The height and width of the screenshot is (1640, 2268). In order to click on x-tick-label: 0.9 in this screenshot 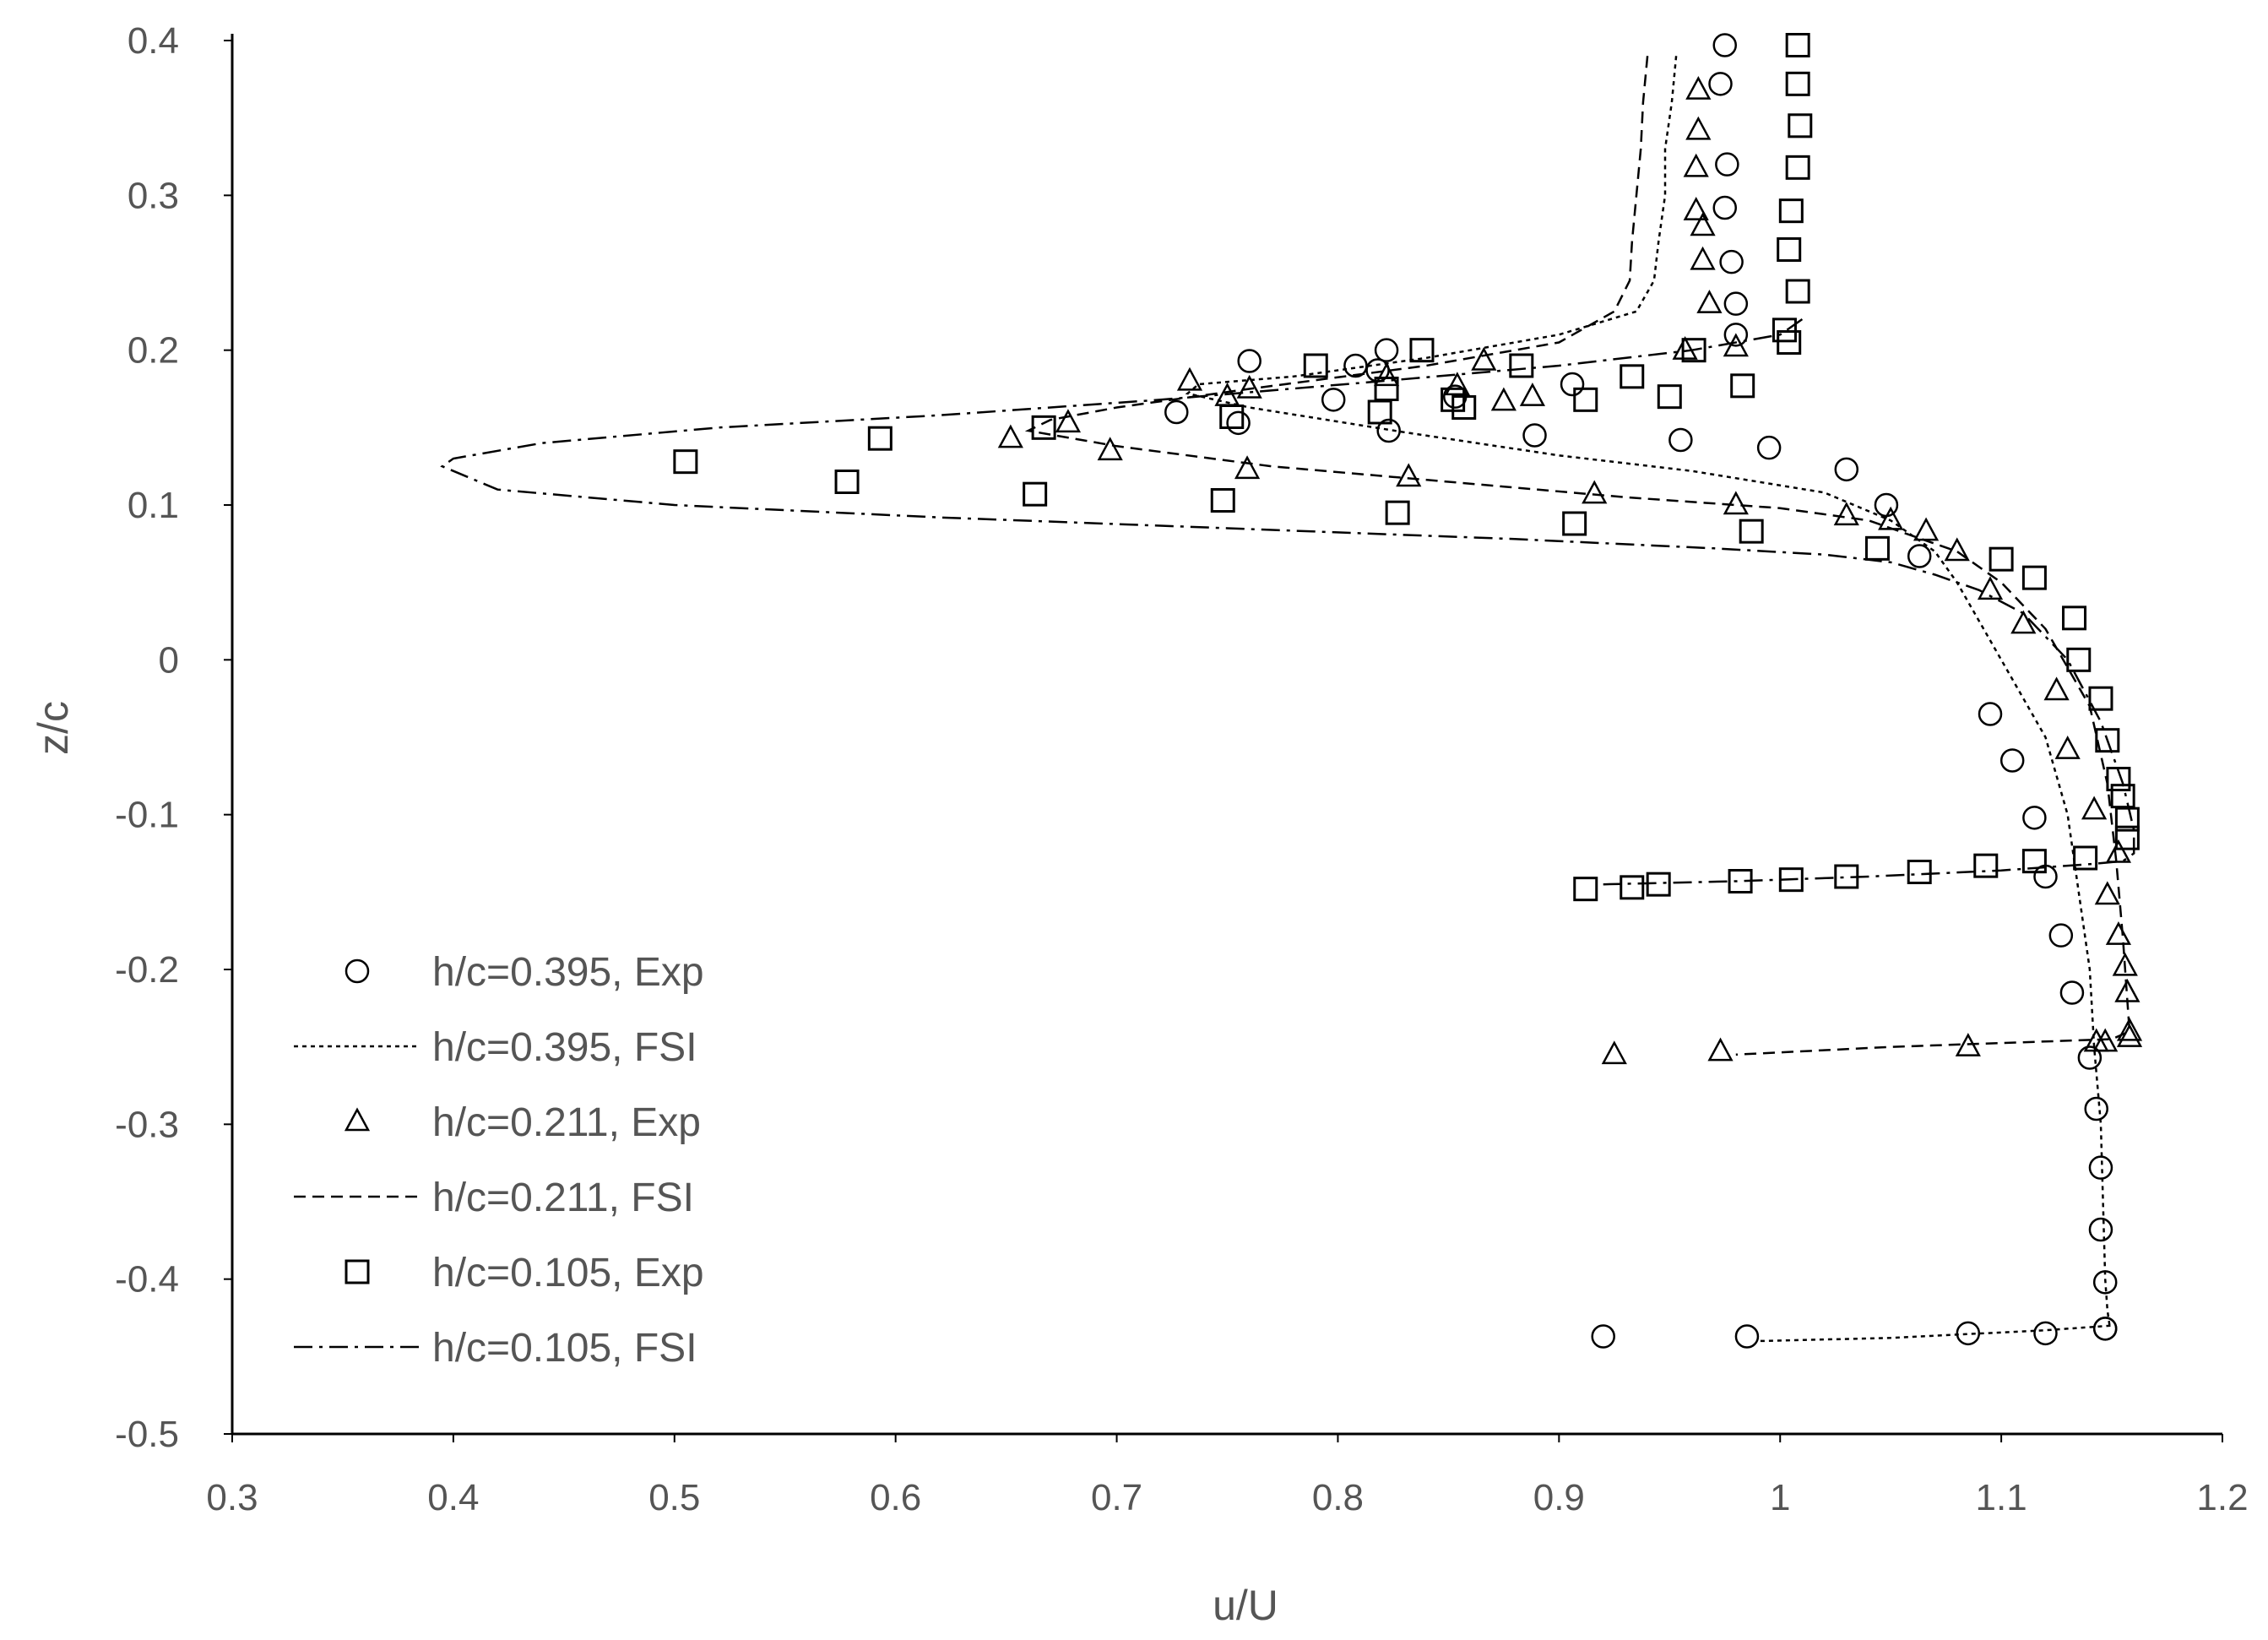, I will do `click(1559, 1497)`.